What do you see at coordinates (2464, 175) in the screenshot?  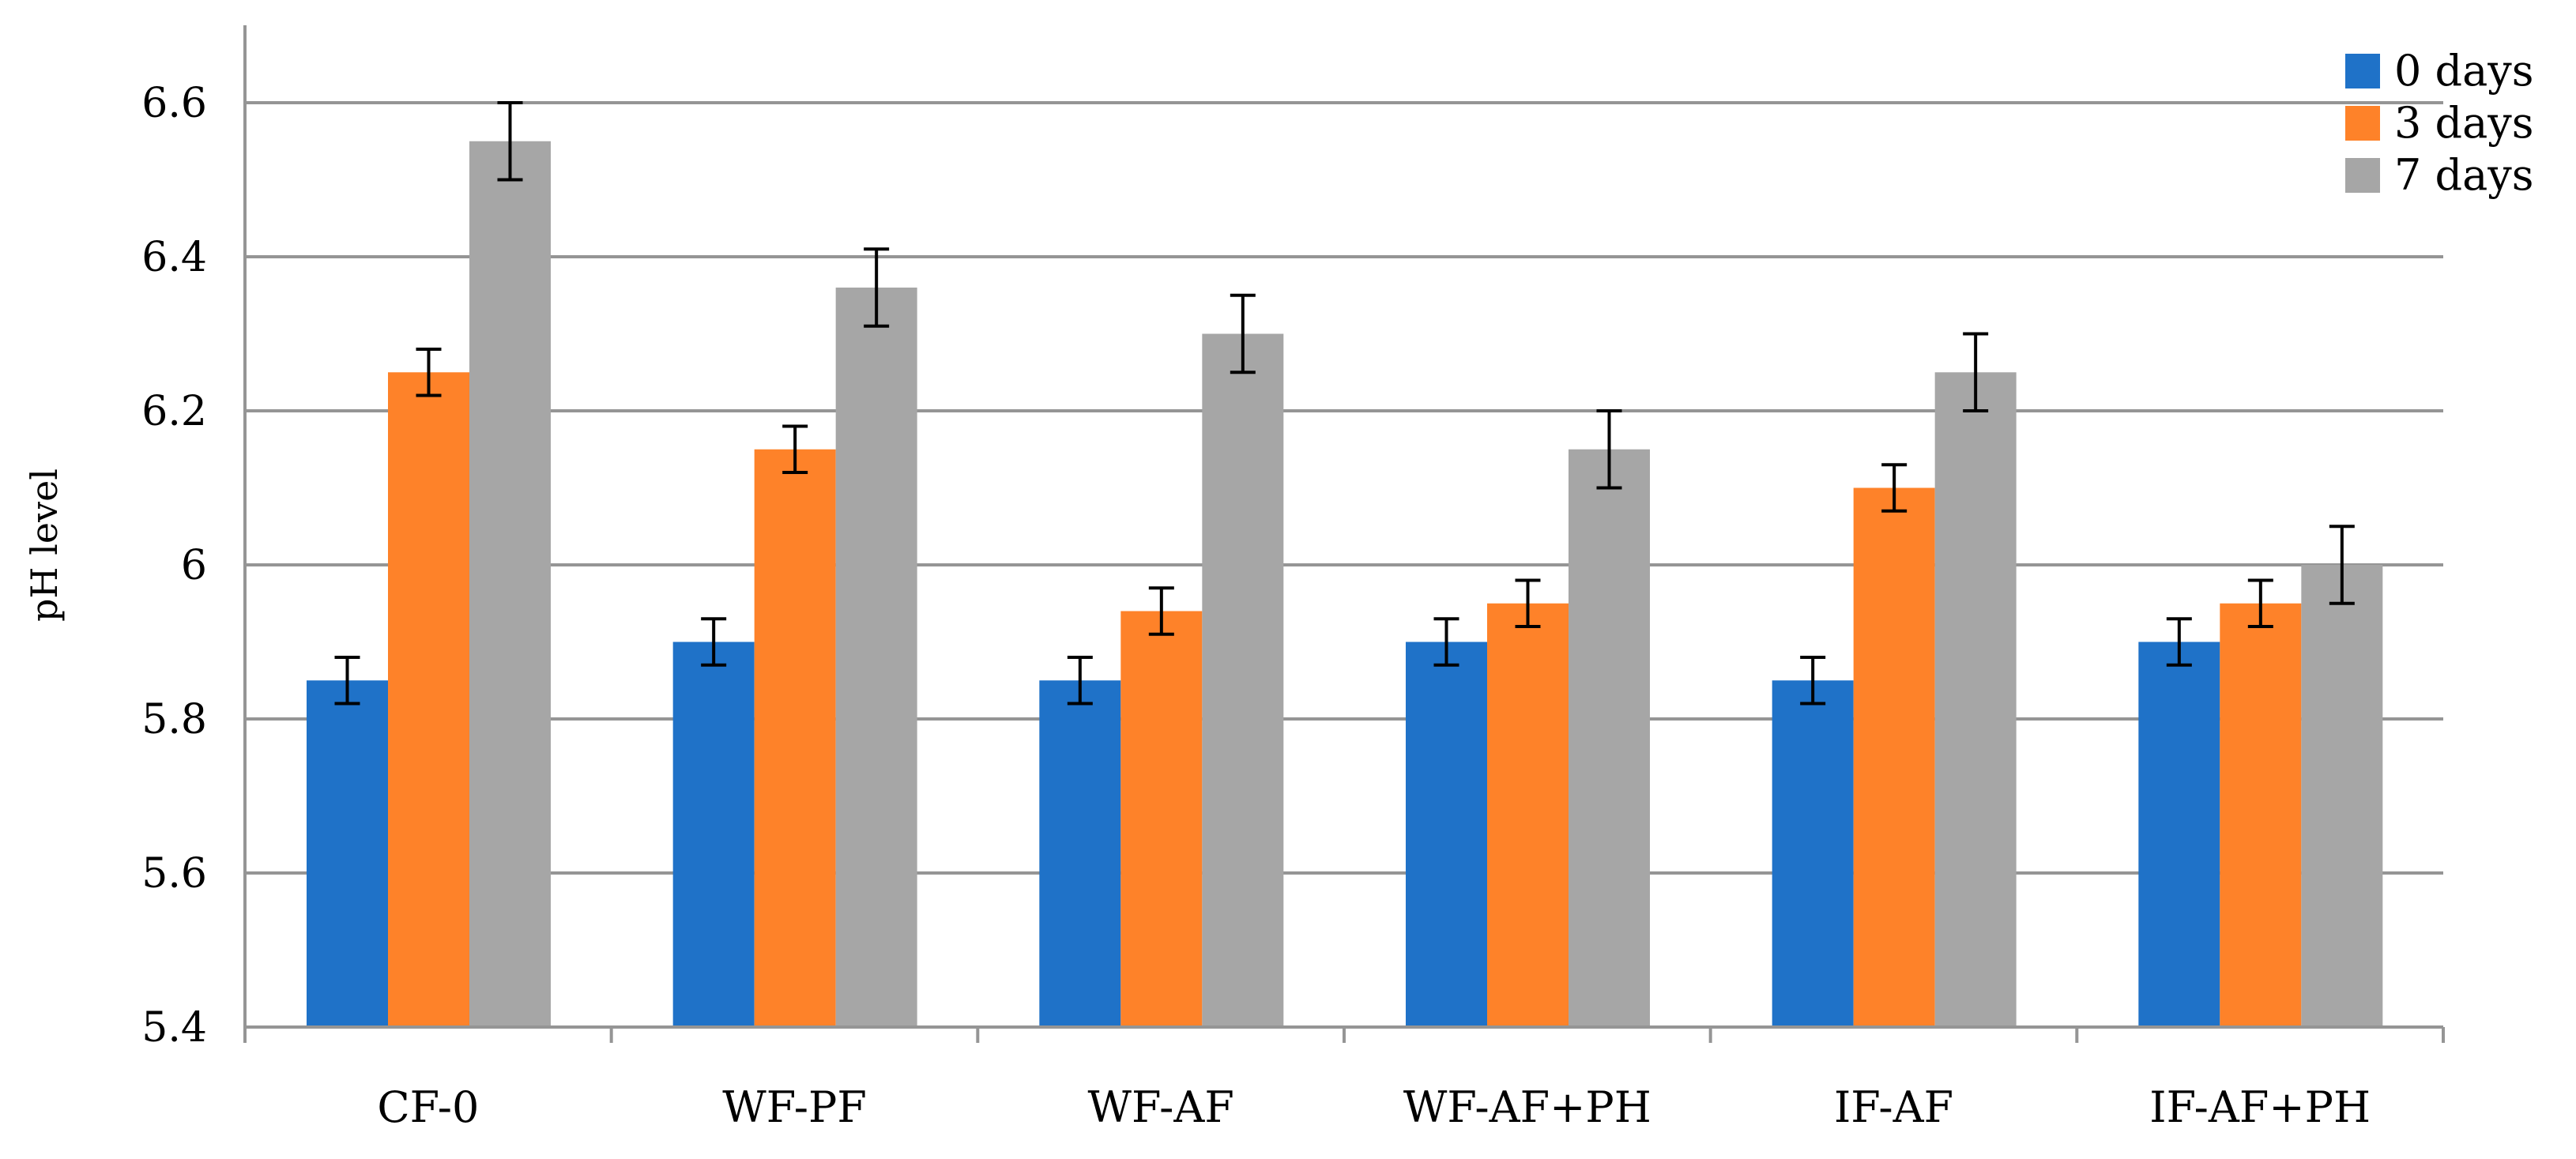 I see `legend-label: 7 days` at bounding box center [2464, 175].